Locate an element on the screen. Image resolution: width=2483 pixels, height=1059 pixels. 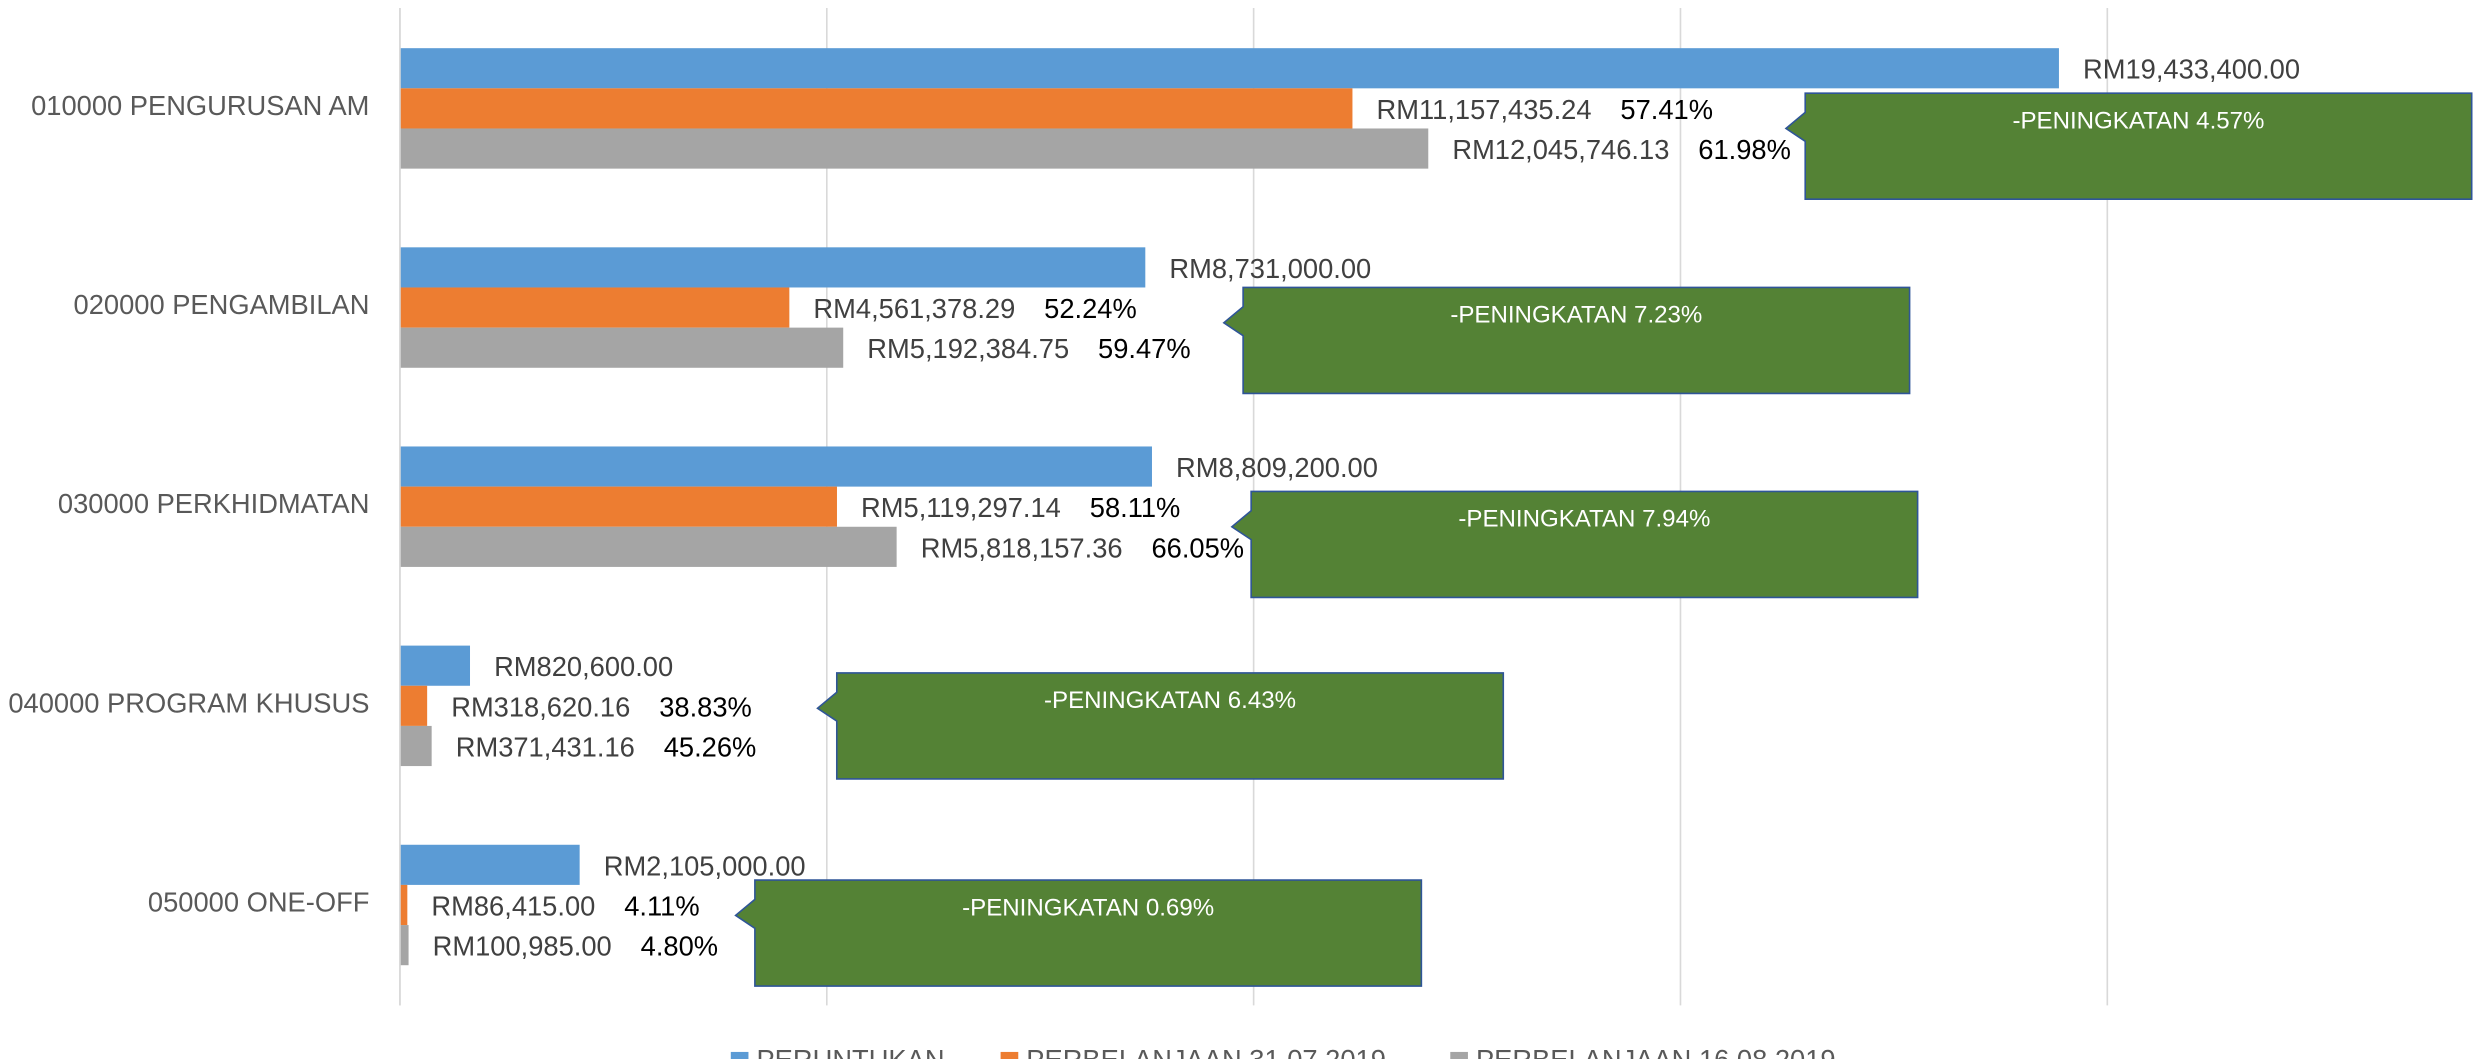
percent-label: 61.98% is located at coordinates (1744, 149).